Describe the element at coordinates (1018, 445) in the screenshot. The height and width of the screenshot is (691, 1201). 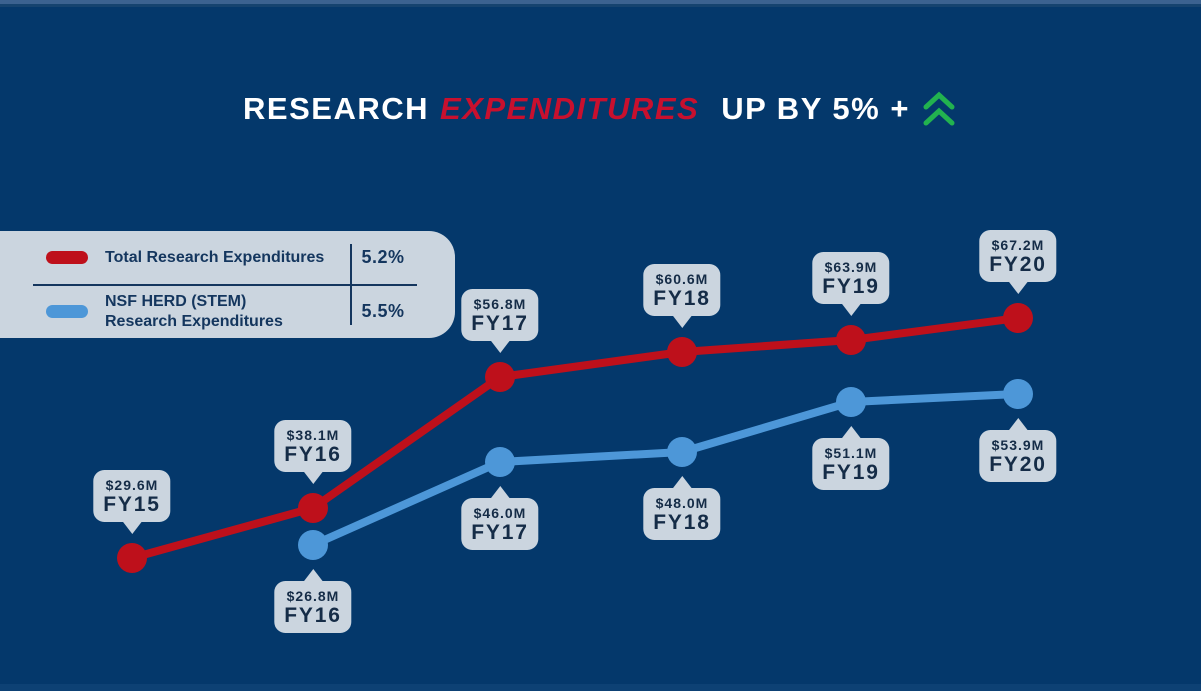
I see `data-label-value: $53.9M` at that location.